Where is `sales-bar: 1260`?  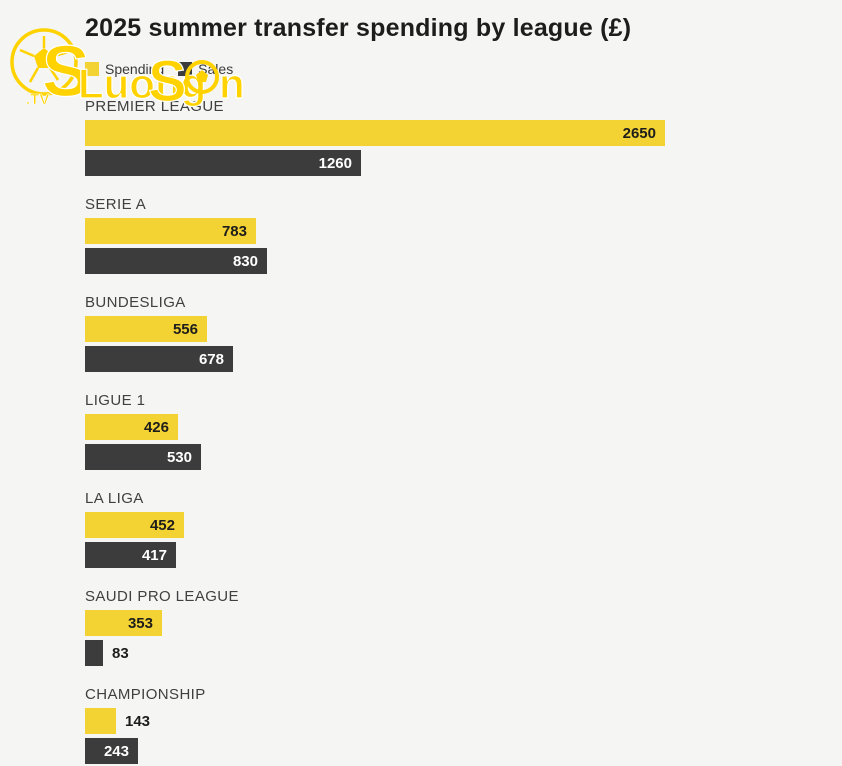 sales-bar: 1260 is located at coordinates (223, 163).